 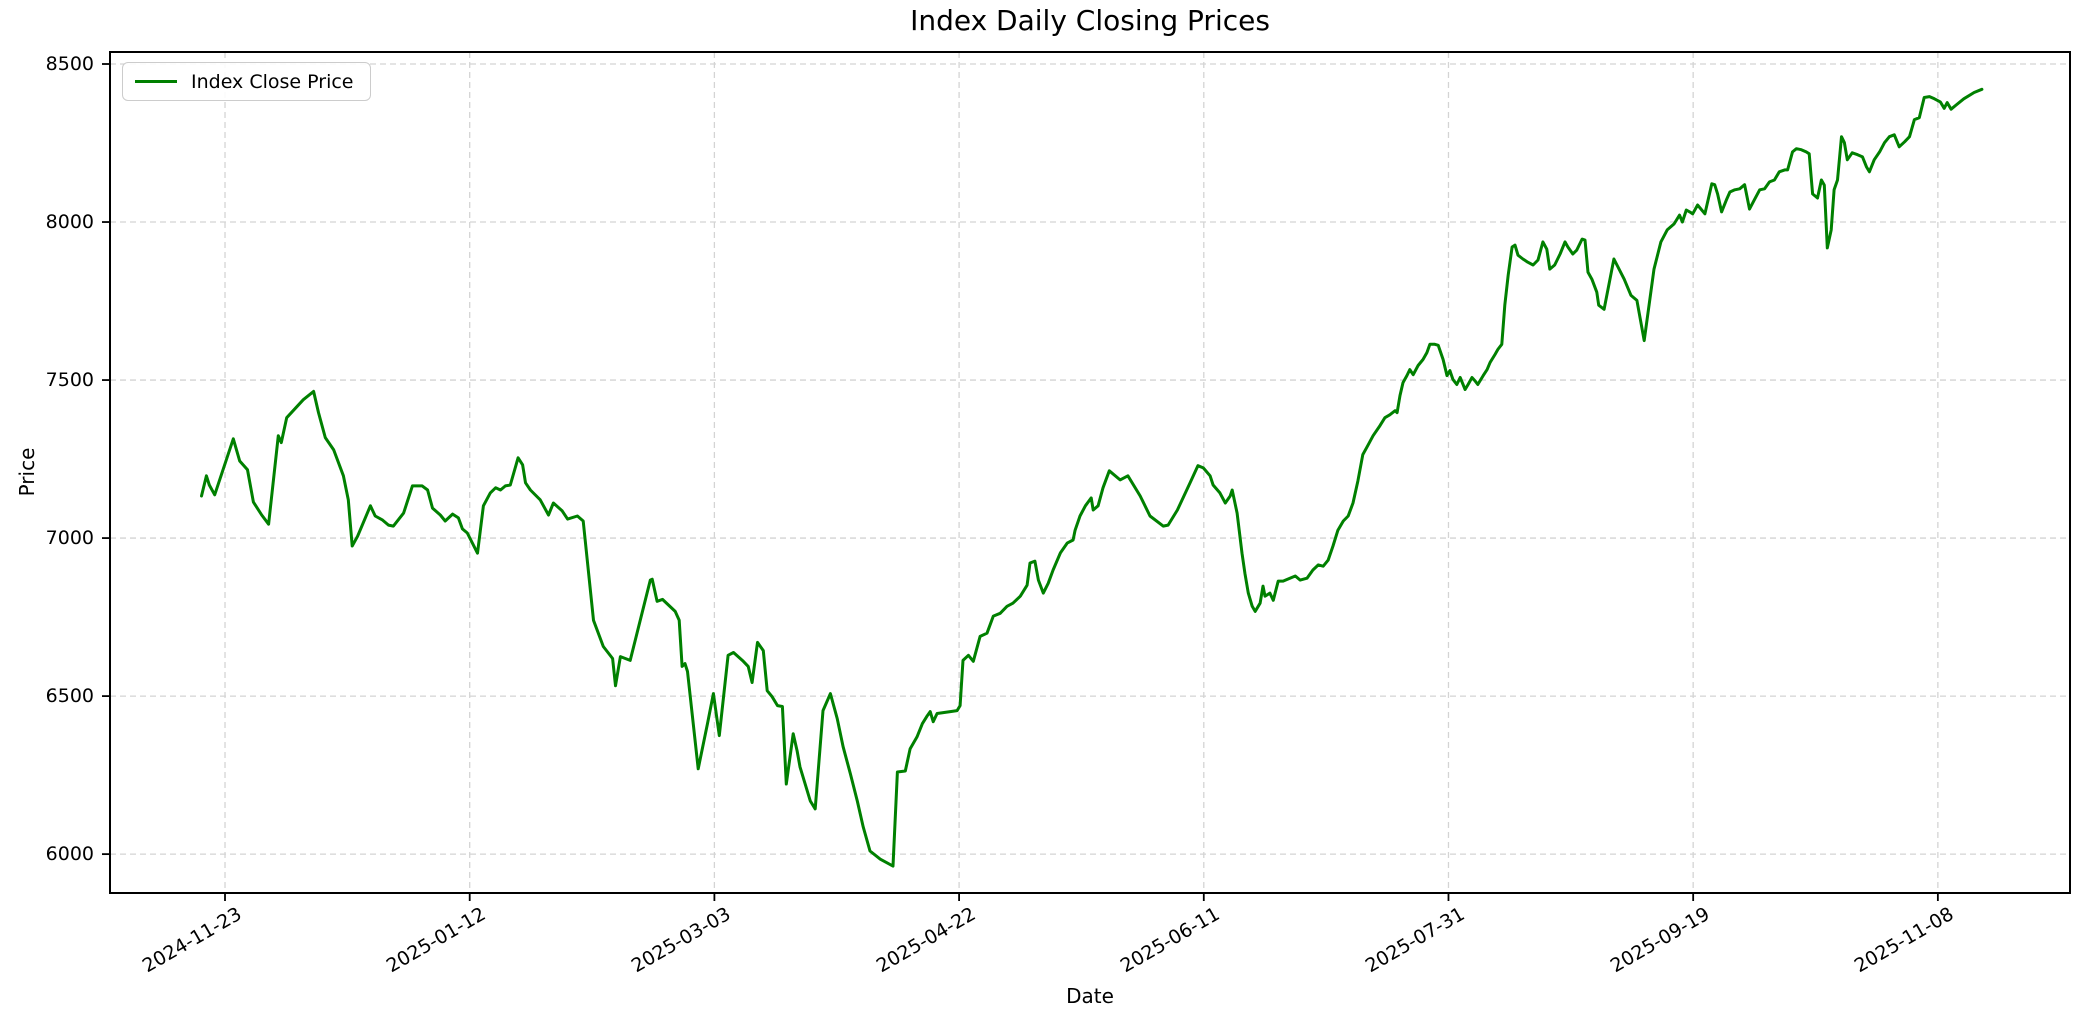 I want to click on y-tick-label: 7000, so click(x=69, y=538).